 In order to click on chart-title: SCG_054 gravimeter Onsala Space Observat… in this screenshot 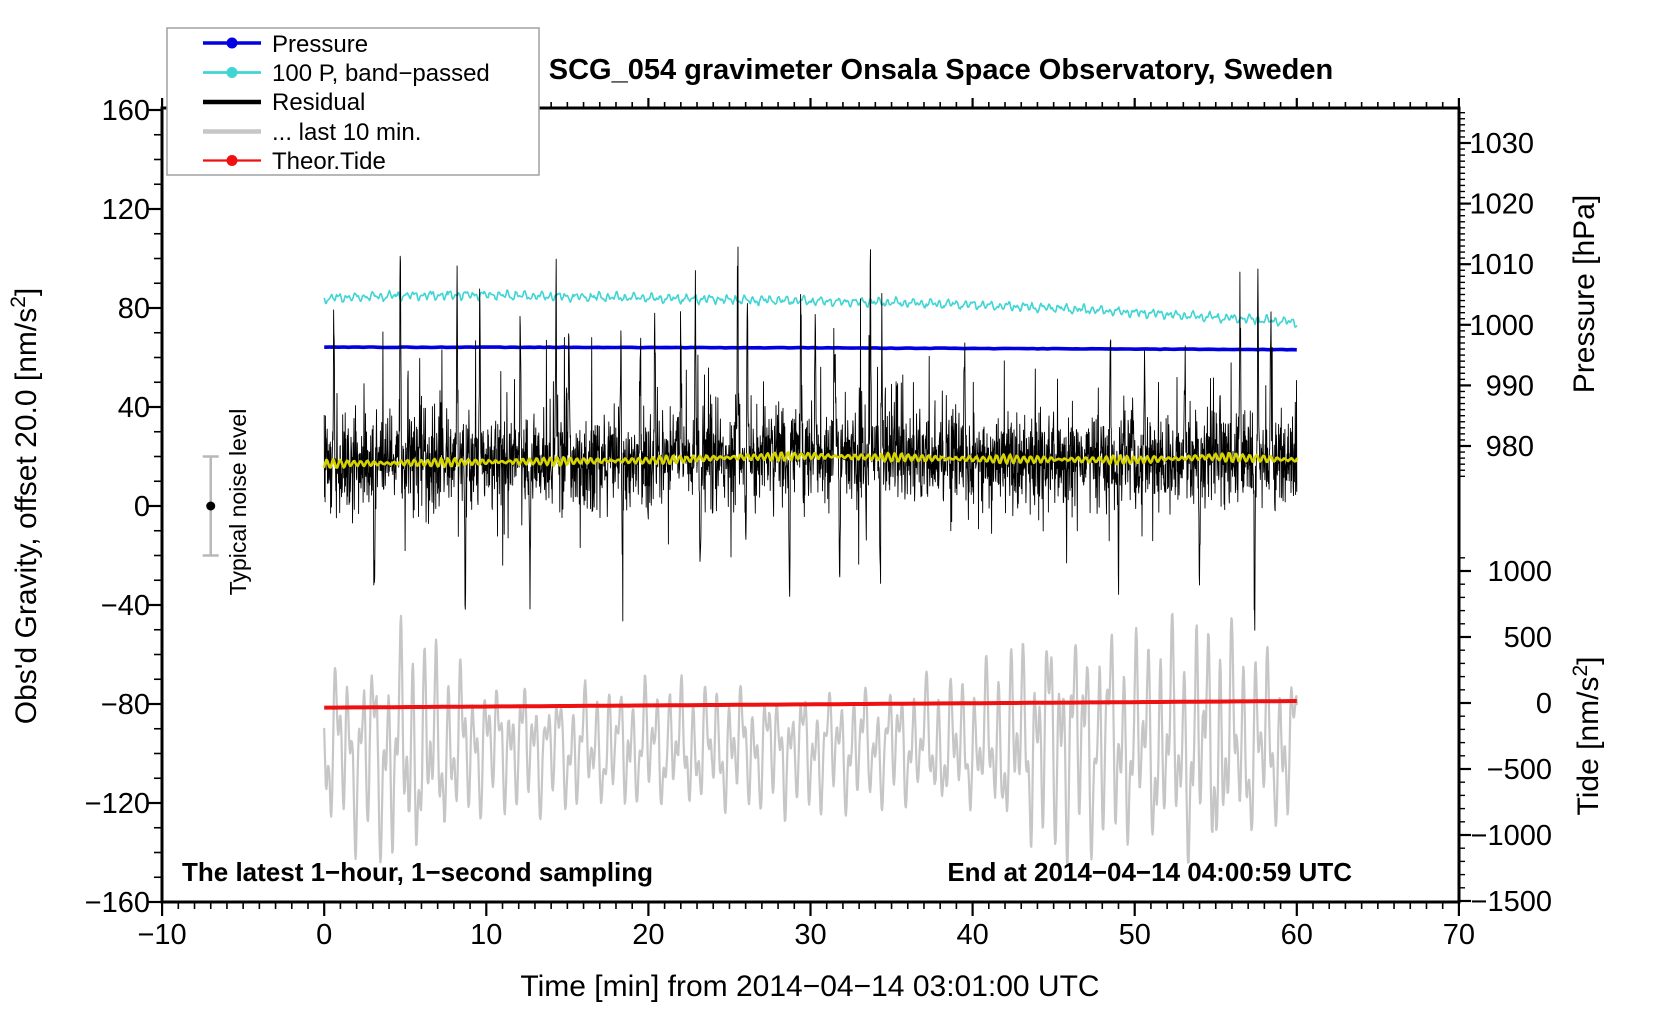, I will do `click(941, 70)`.